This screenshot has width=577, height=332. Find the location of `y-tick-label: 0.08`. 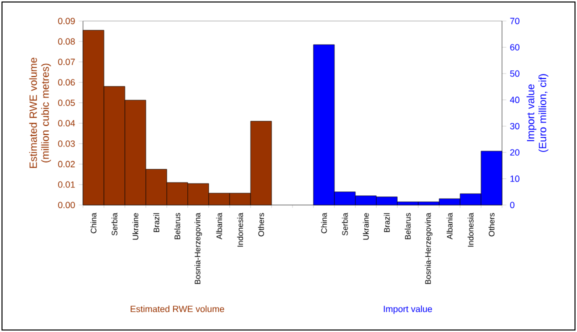

y-tick-label: 0.08 is located at coordinates (66, 41).